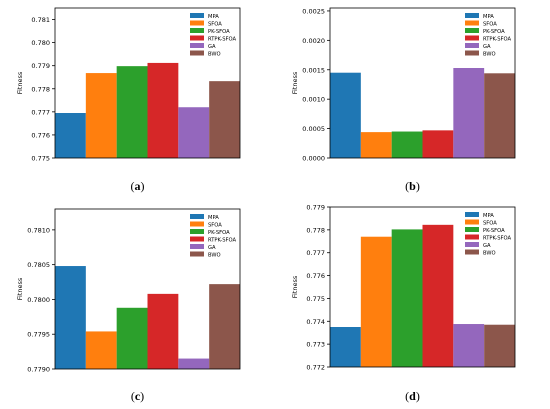 Image resolution: width=550 pixels, height=409 pixels. What do you see at coordinates (313, 11) in the screenshot?
I see `y-tick-label: 0.0025` at bounding box center [313, 11].